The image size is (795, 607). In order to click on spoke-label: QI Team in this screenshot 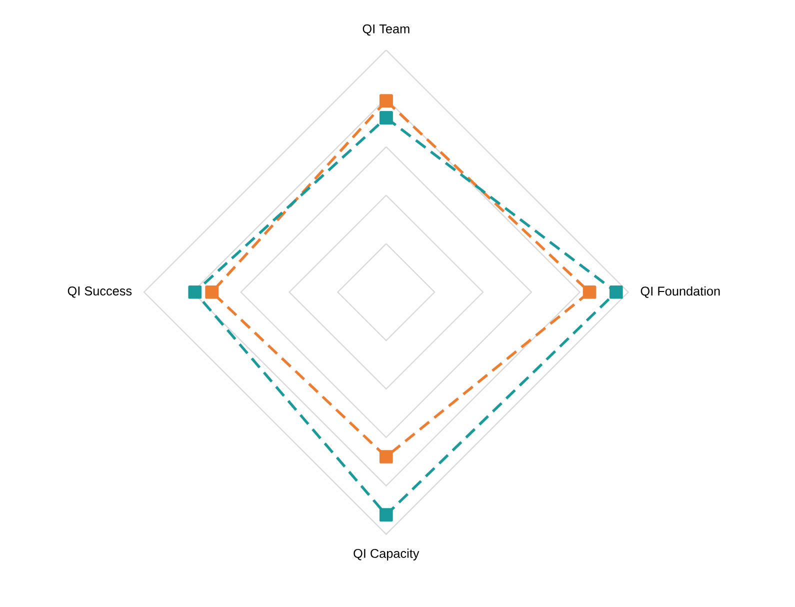, I will do `click(386, 30)`.